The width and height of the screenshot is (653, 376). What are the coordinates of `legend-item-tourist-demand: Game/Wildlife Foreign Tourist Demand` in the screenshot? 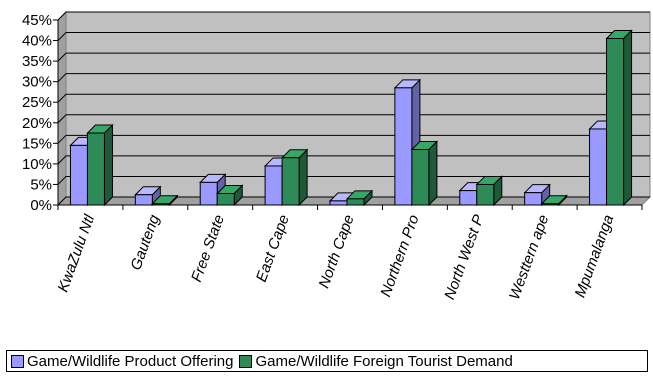 It's located at (376, 361).